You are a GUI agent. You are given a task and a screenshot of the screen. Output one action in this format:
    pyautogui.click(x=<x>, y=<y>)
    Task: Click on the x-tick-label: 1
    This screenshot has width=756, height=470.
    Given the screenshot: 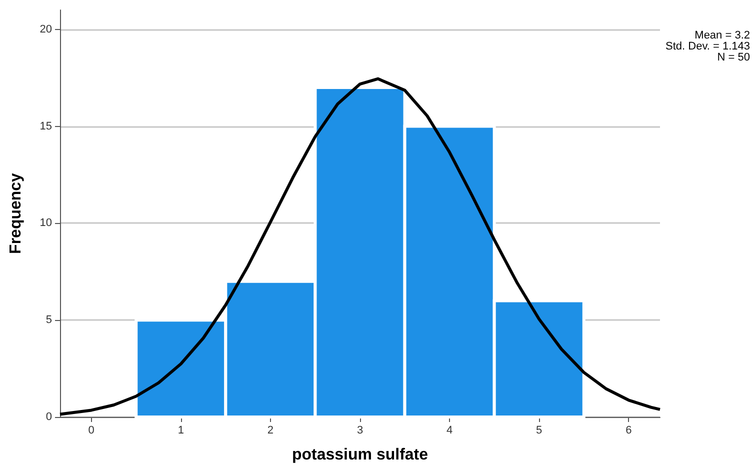 What is the action you would take?
    pyautogui.click(x=181, y=430)
    